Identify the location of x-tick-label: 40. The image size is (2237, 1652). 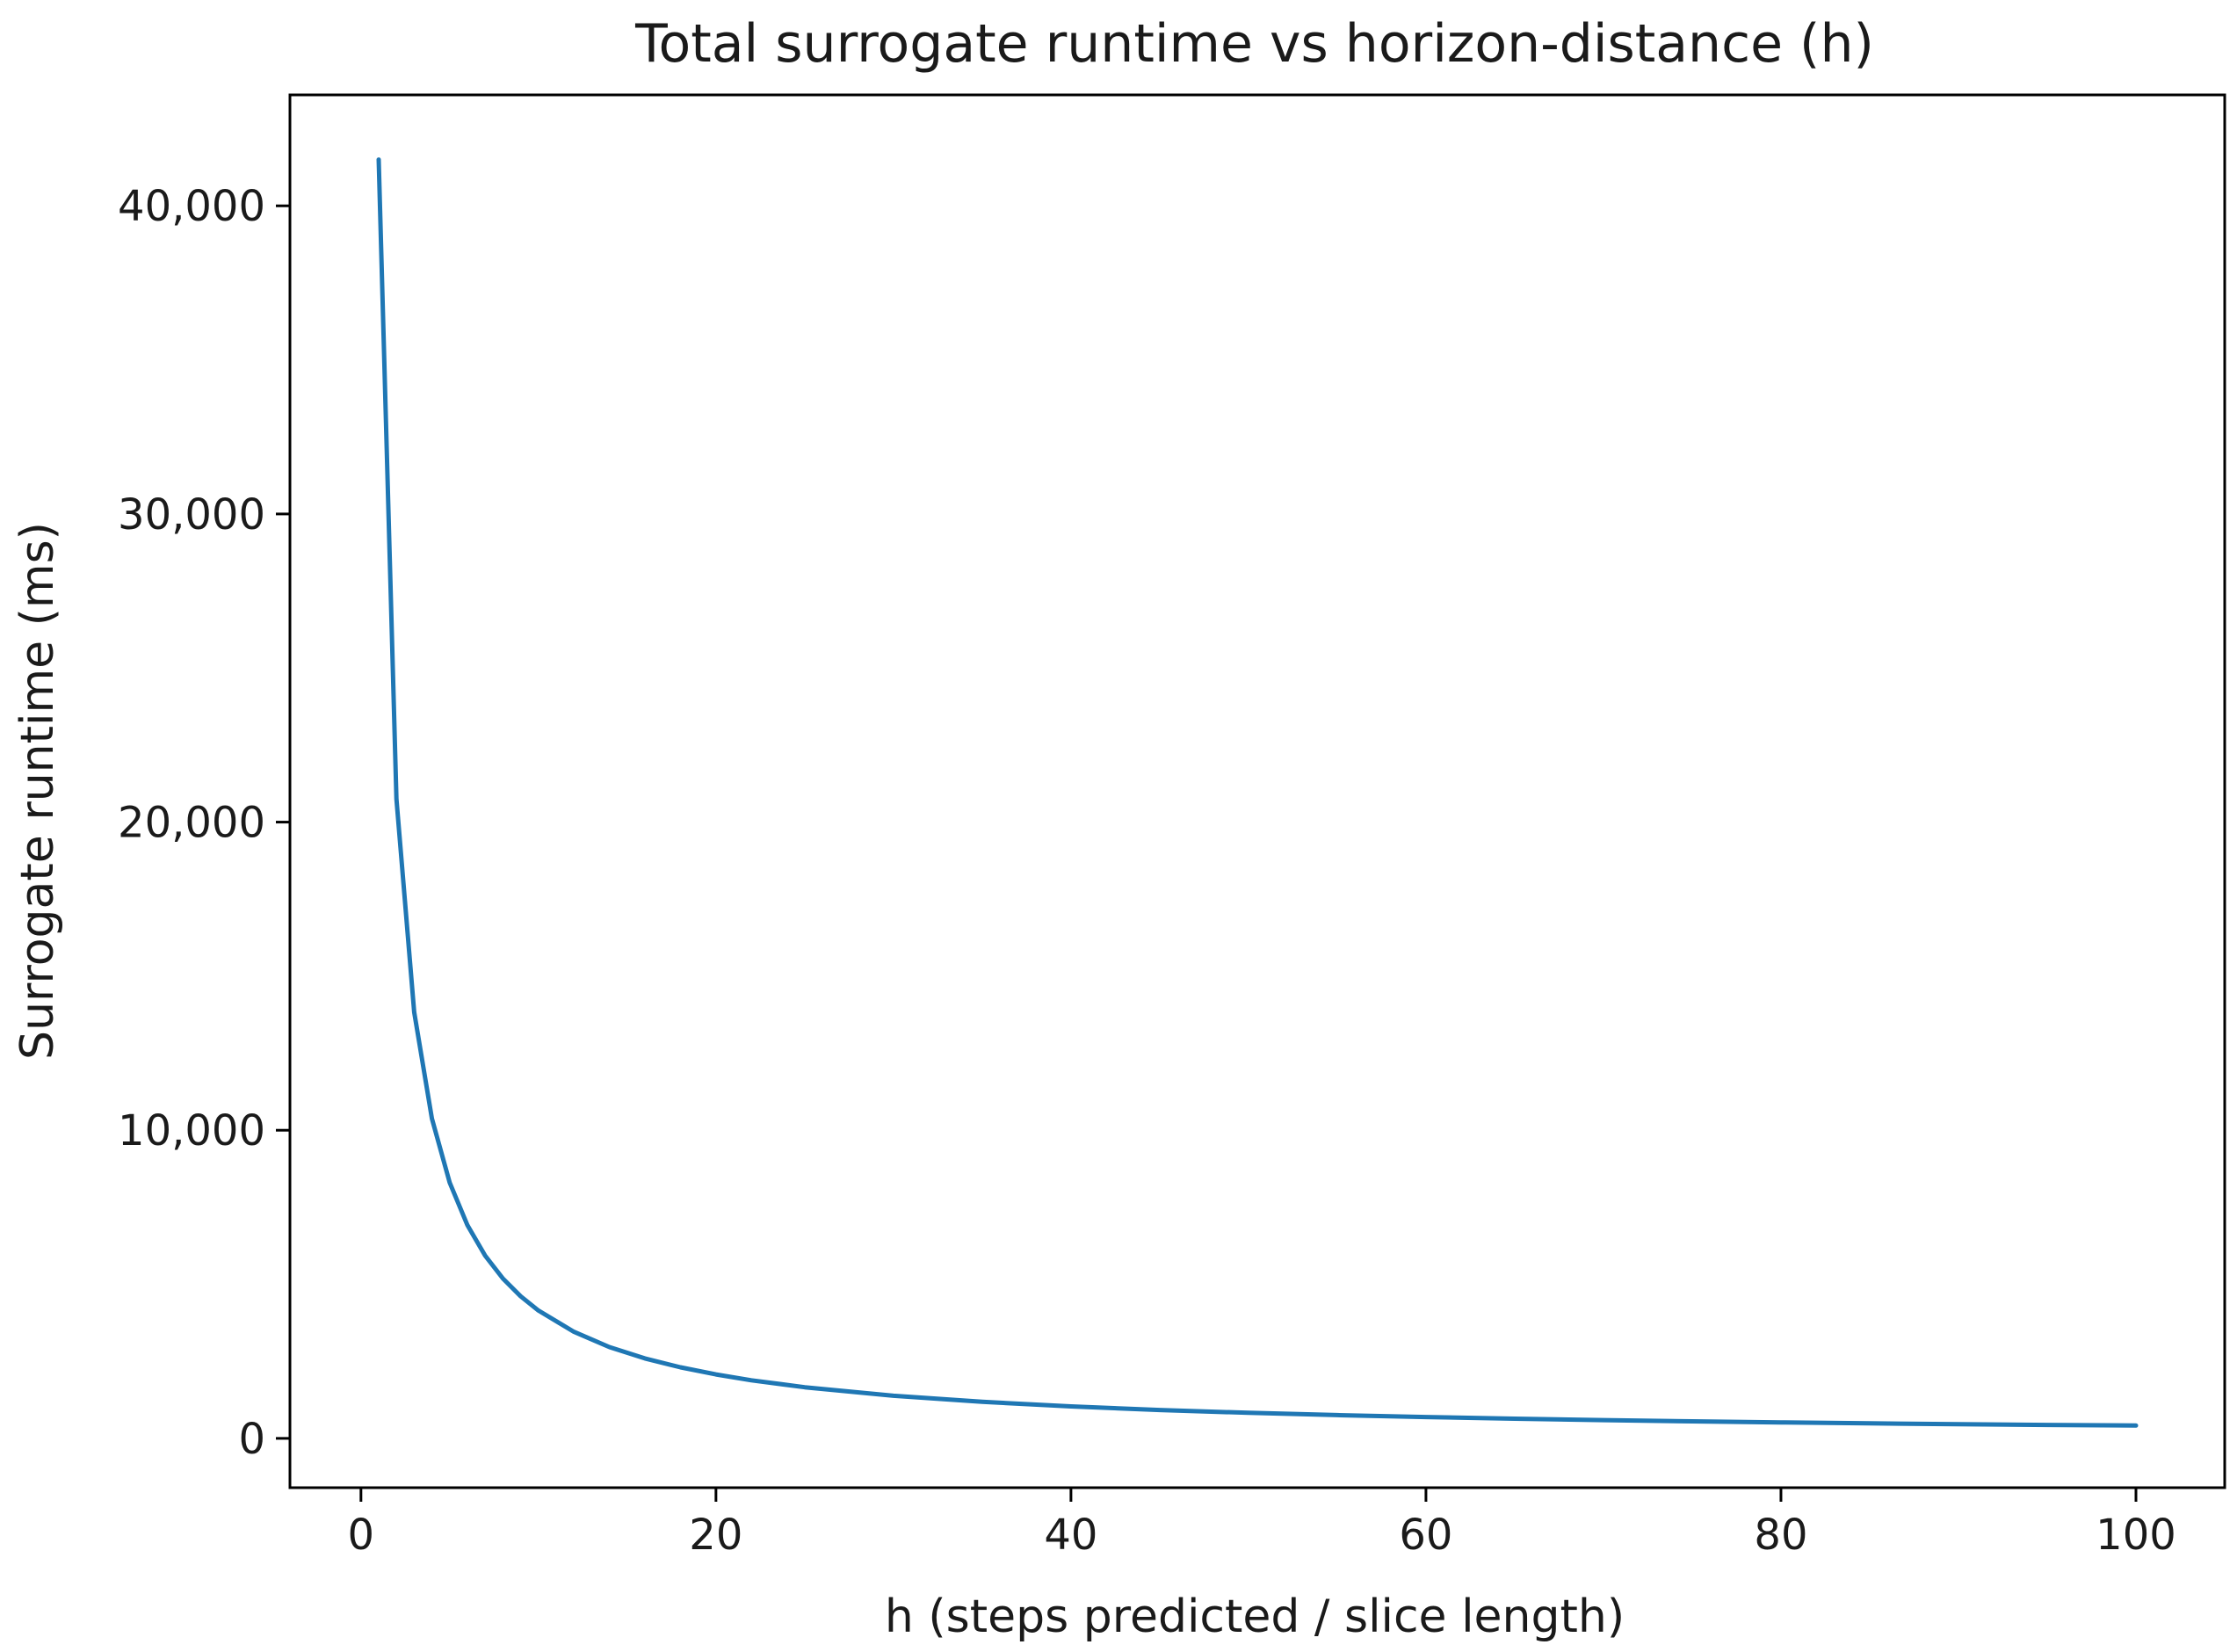
(1070, 1535).